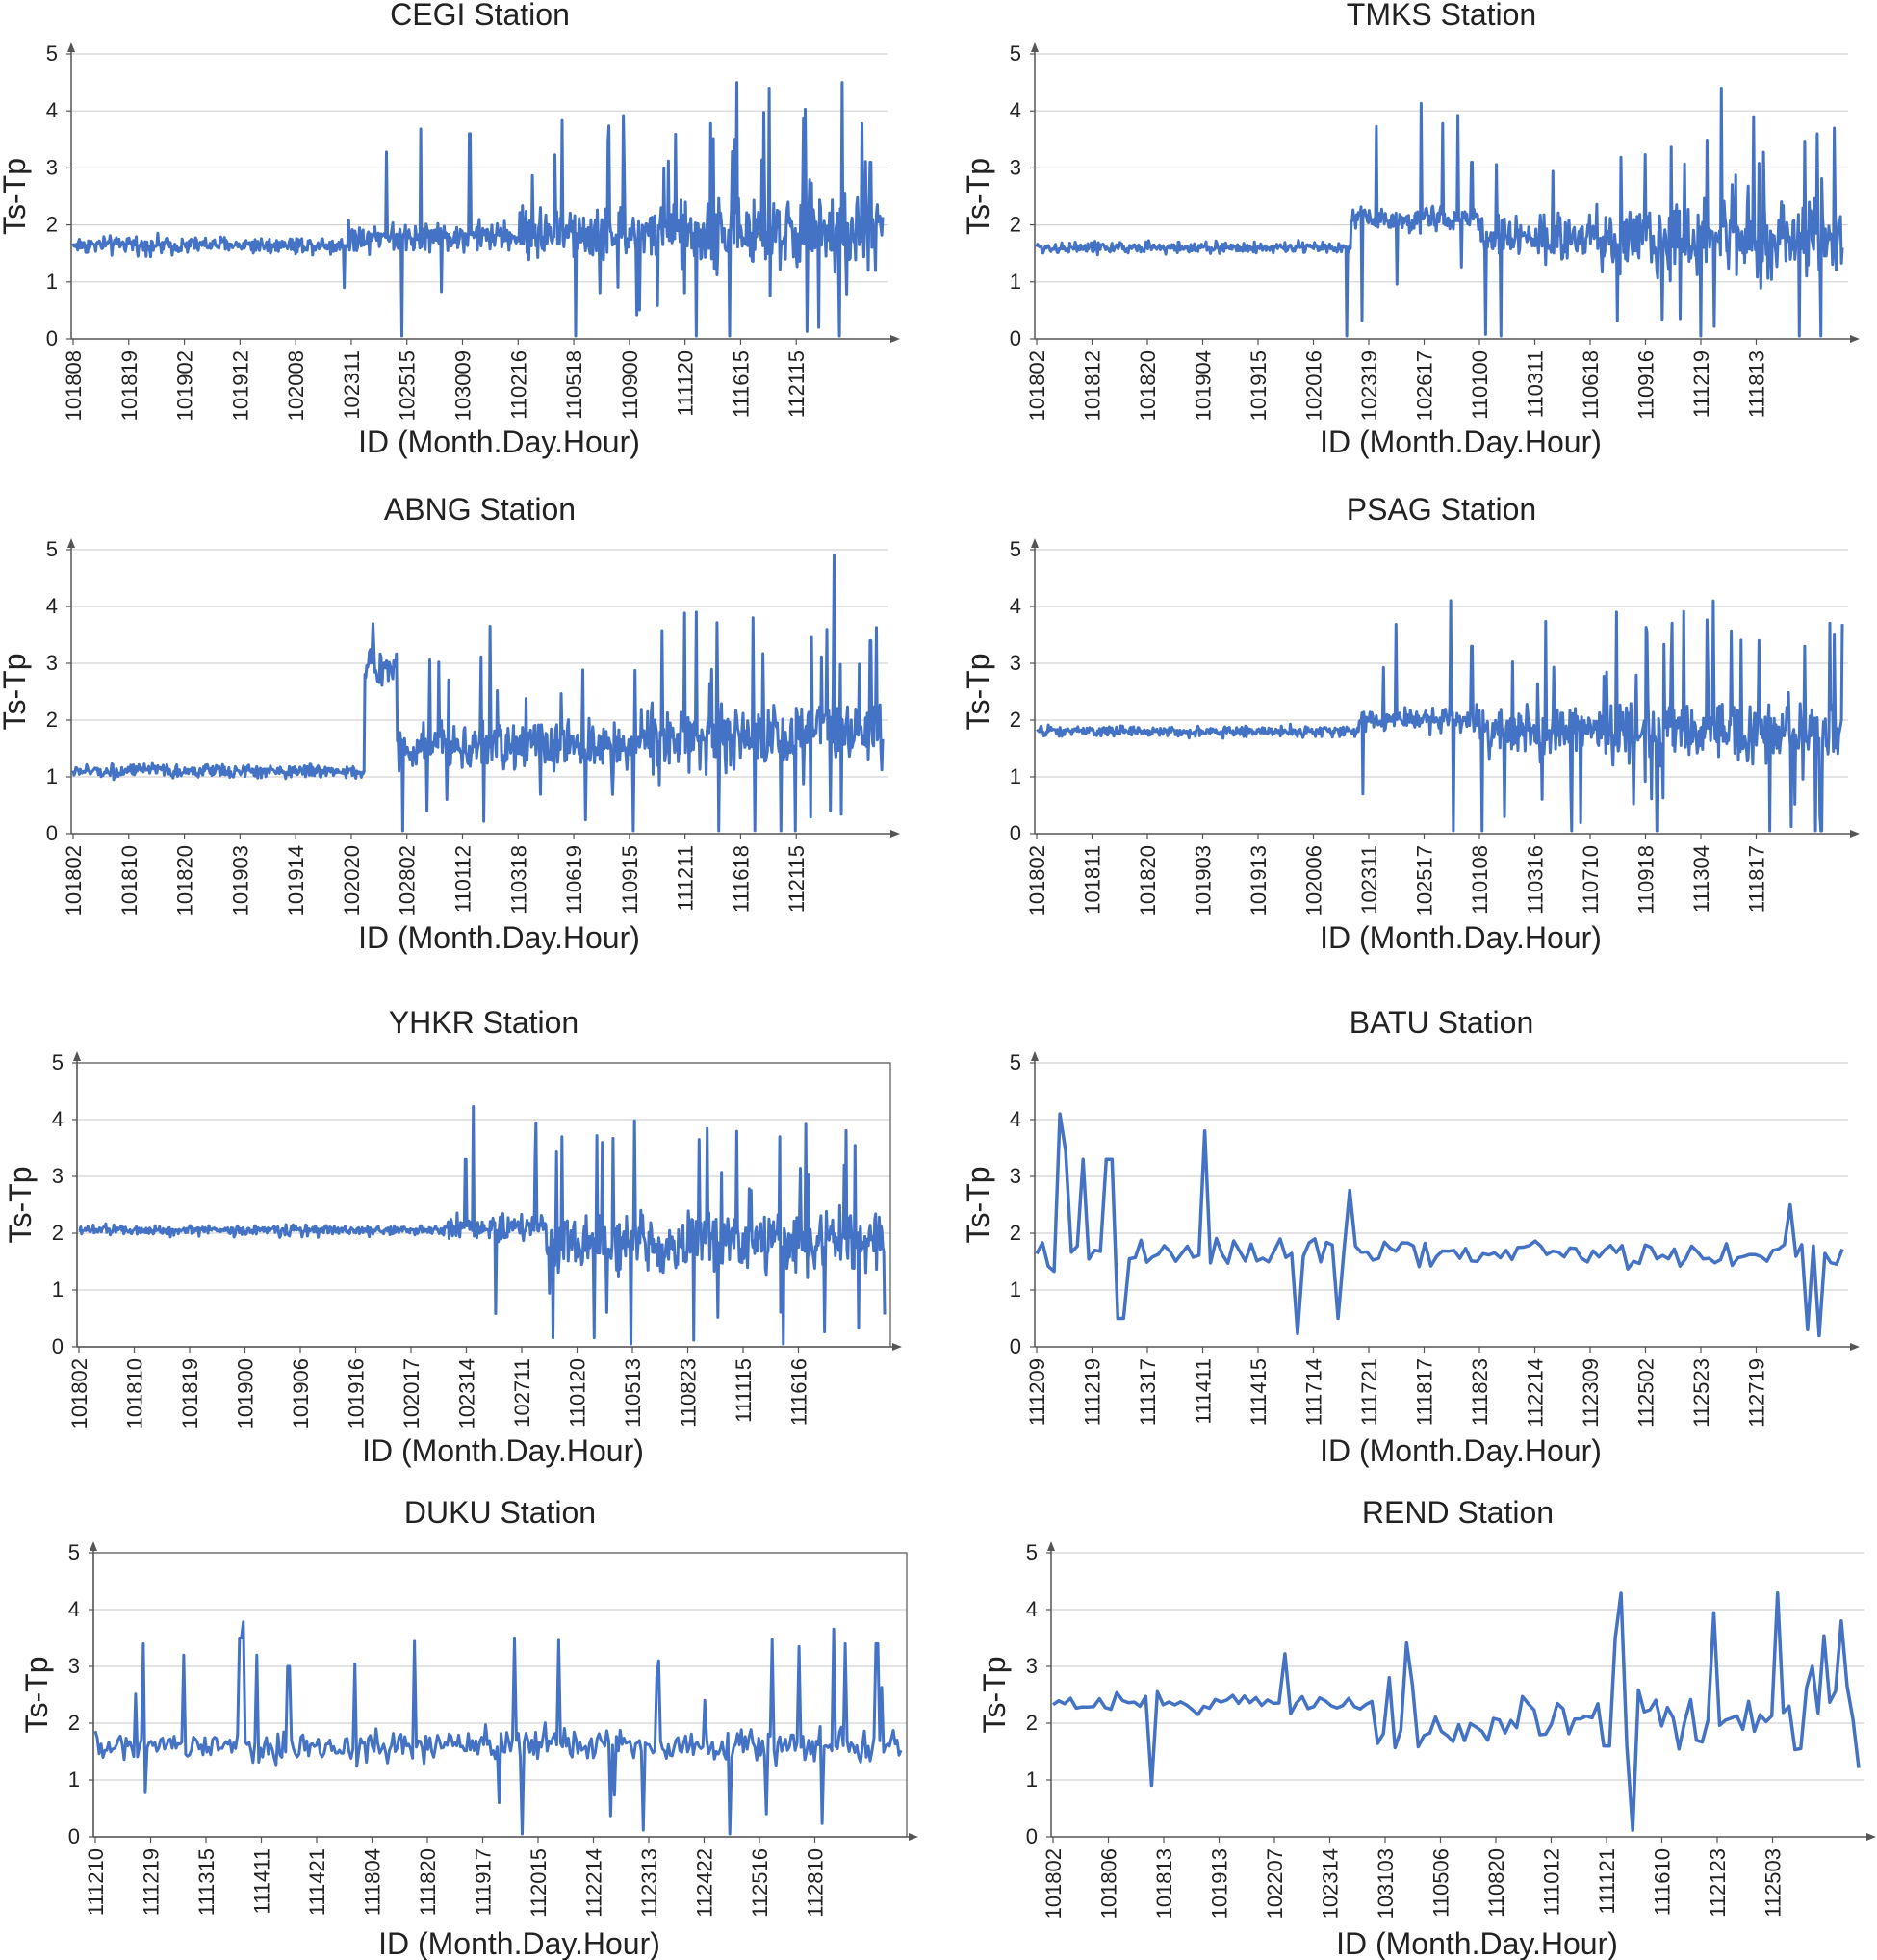 This screenshot has height=1960, width=1877. Describe the element at coordinates (1314, 1392) in the screenshot. I see `x-tick-label: 111714` at that location.